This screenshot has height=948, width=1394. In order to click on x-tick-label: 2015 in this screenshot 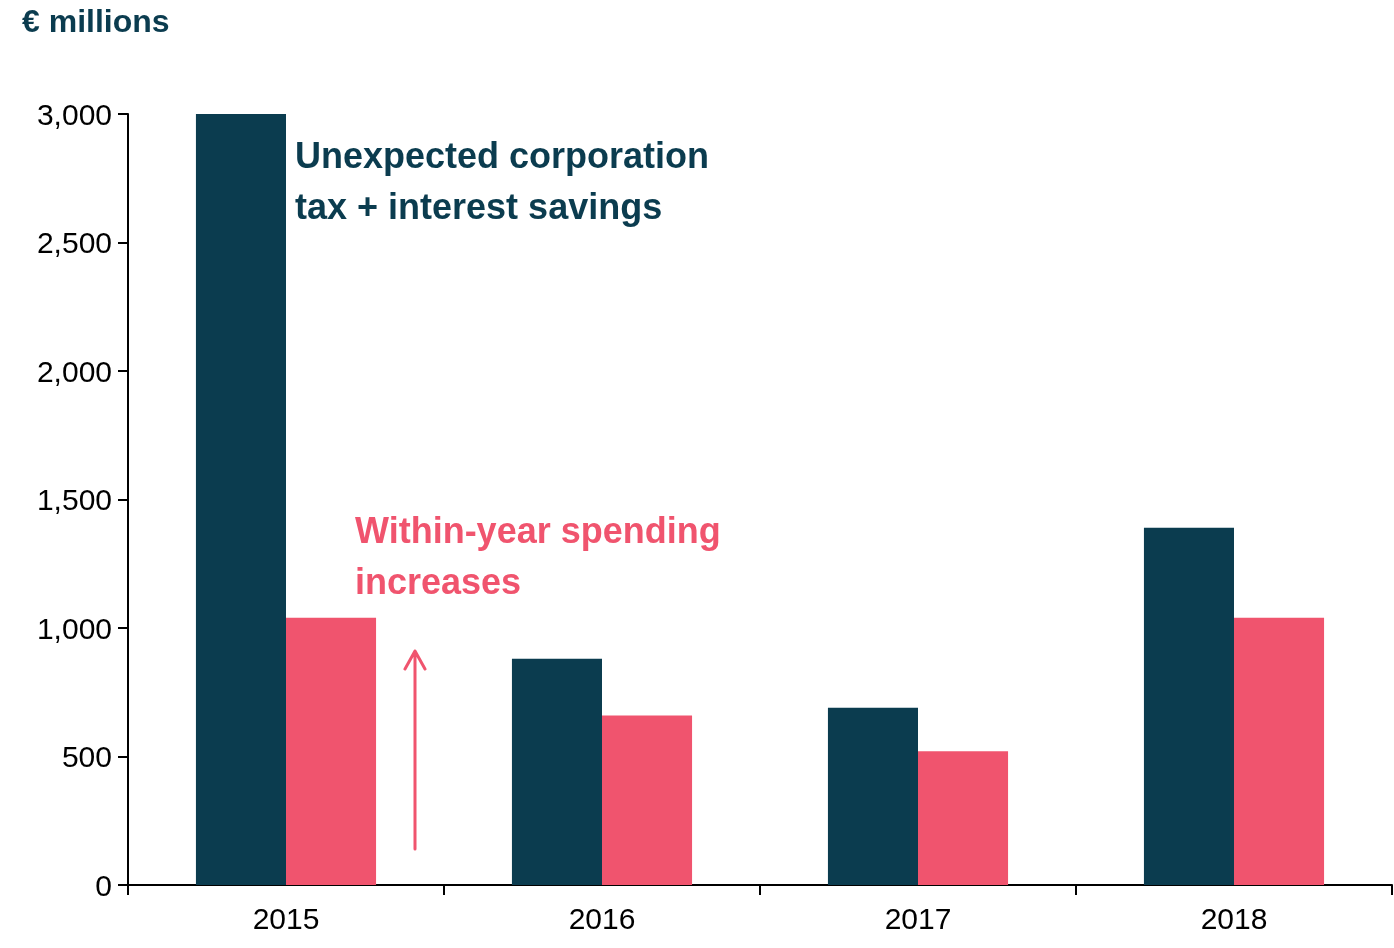, I will do `click(286, 918)`.